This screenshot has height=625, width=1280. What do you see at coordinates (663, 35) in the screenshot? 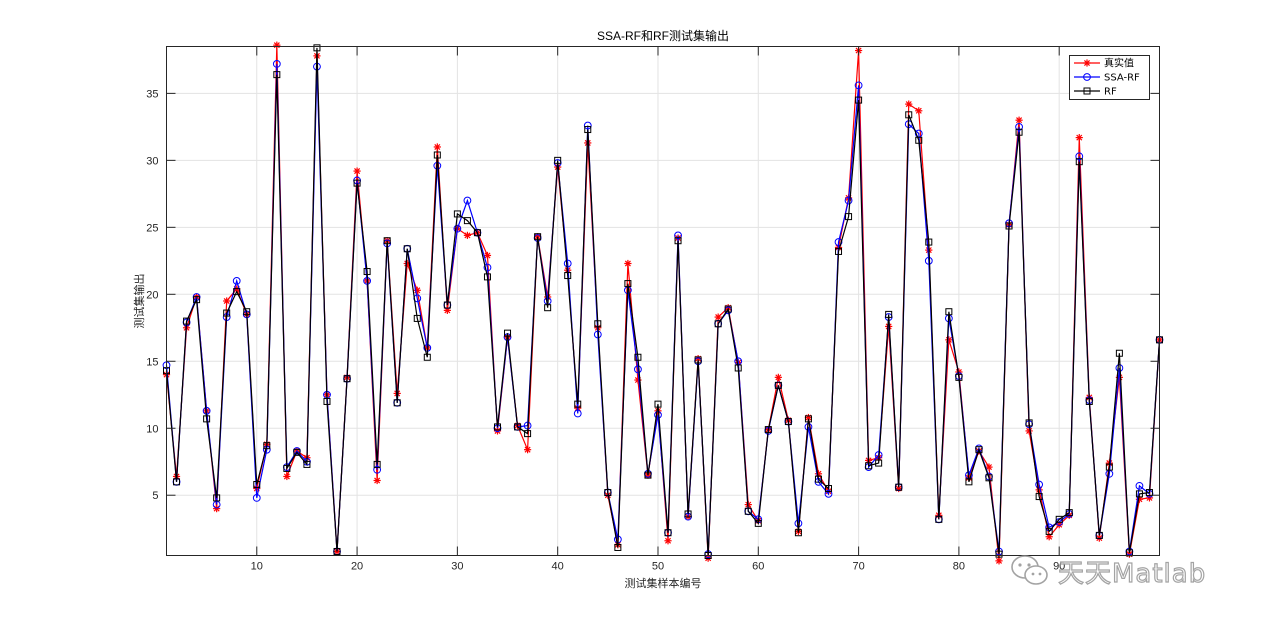
I see `chart-title: SSA-RF和RF测试集输出` at bounding box center [663, 35].